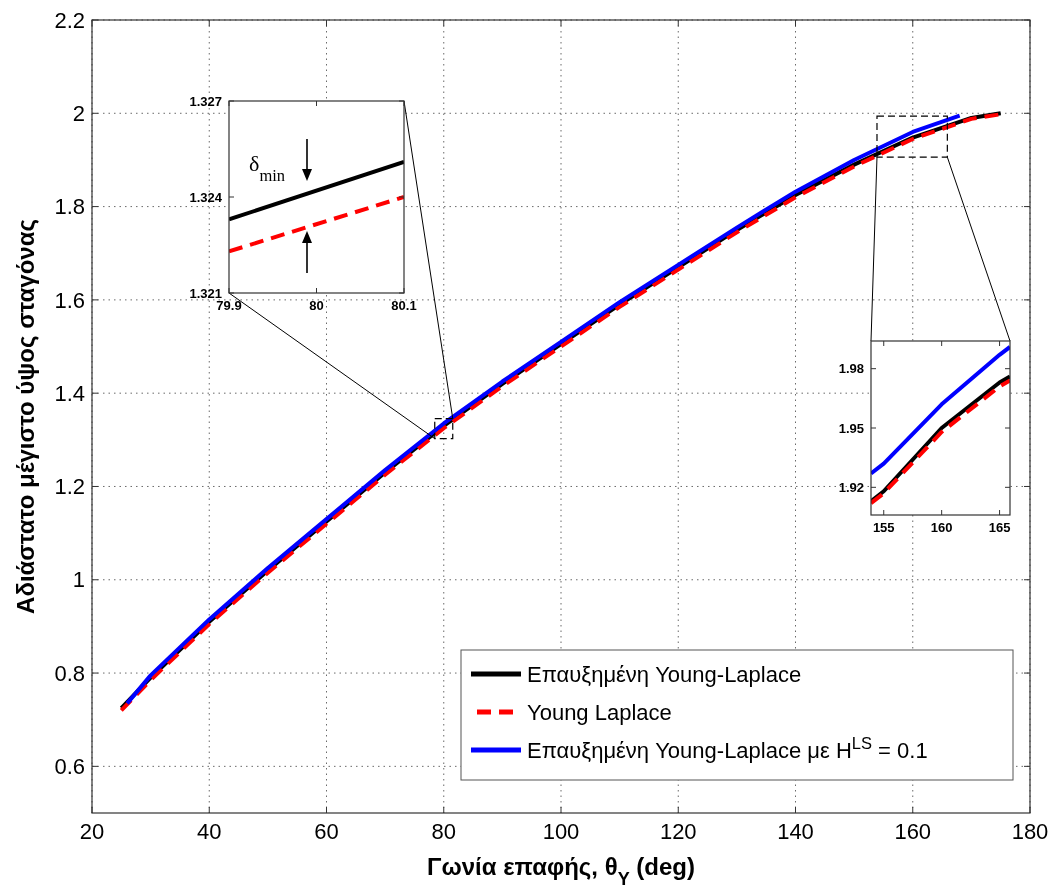 This screenshot has width=1056, height=888. What do you see at coordinates (561, 831) in the screenshot?
I see `x-tick-label: 100` at bounding box center [561, 831].